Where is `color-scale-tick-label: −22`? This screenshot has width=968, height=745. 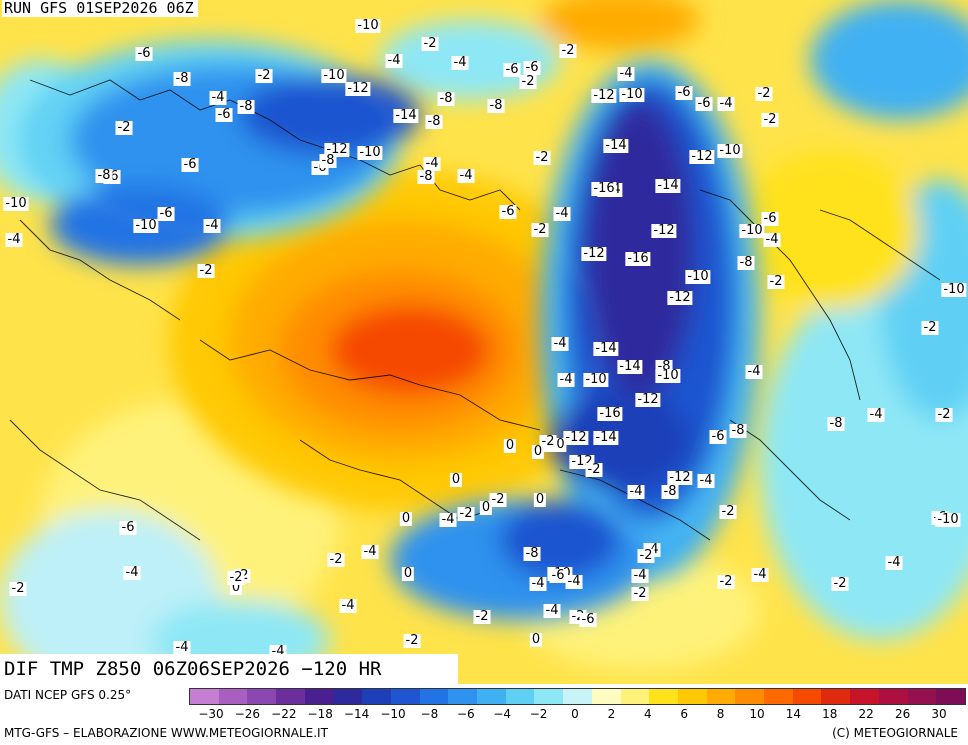
color-scale-tick-label: −22 is located at coordinates (284, 714).